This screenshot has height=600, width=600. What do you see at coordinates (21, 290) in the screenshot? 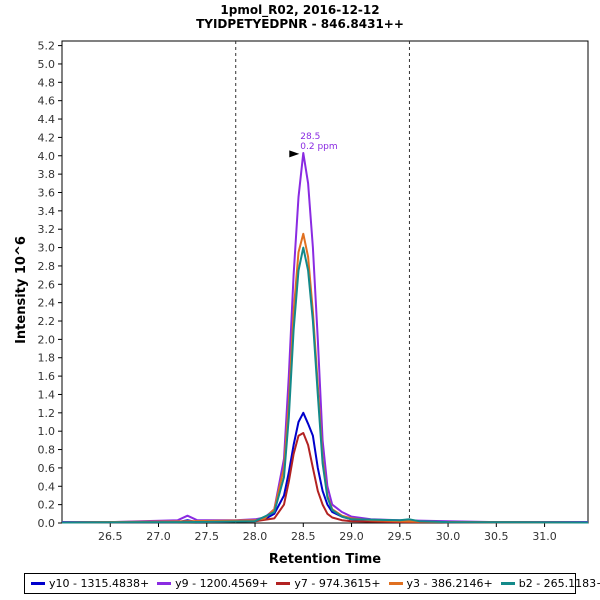
I see `y-axis-label: Intensity 10^6` at bounding box center [21, 290].